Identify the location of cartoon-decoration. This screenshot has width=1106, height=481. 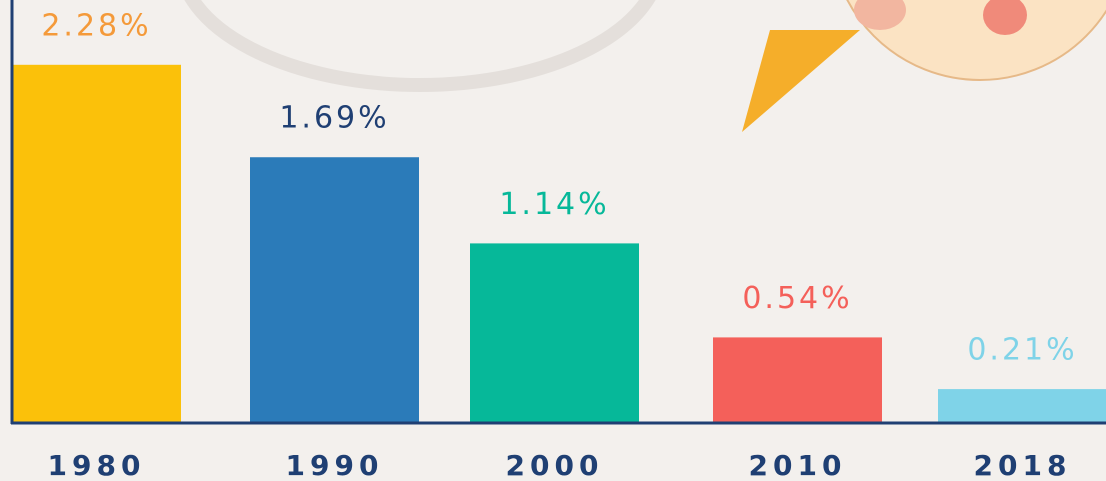
(924, 66).